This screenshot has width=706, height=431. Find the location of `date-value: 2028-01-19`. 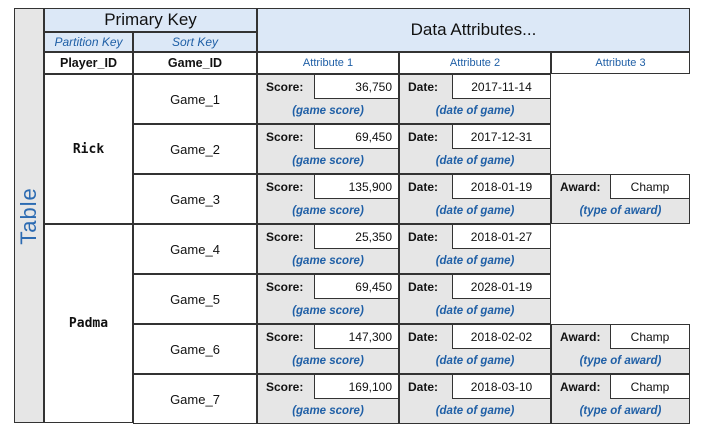

date-value: 2028-01-19 is located at coordinates (501, 286).